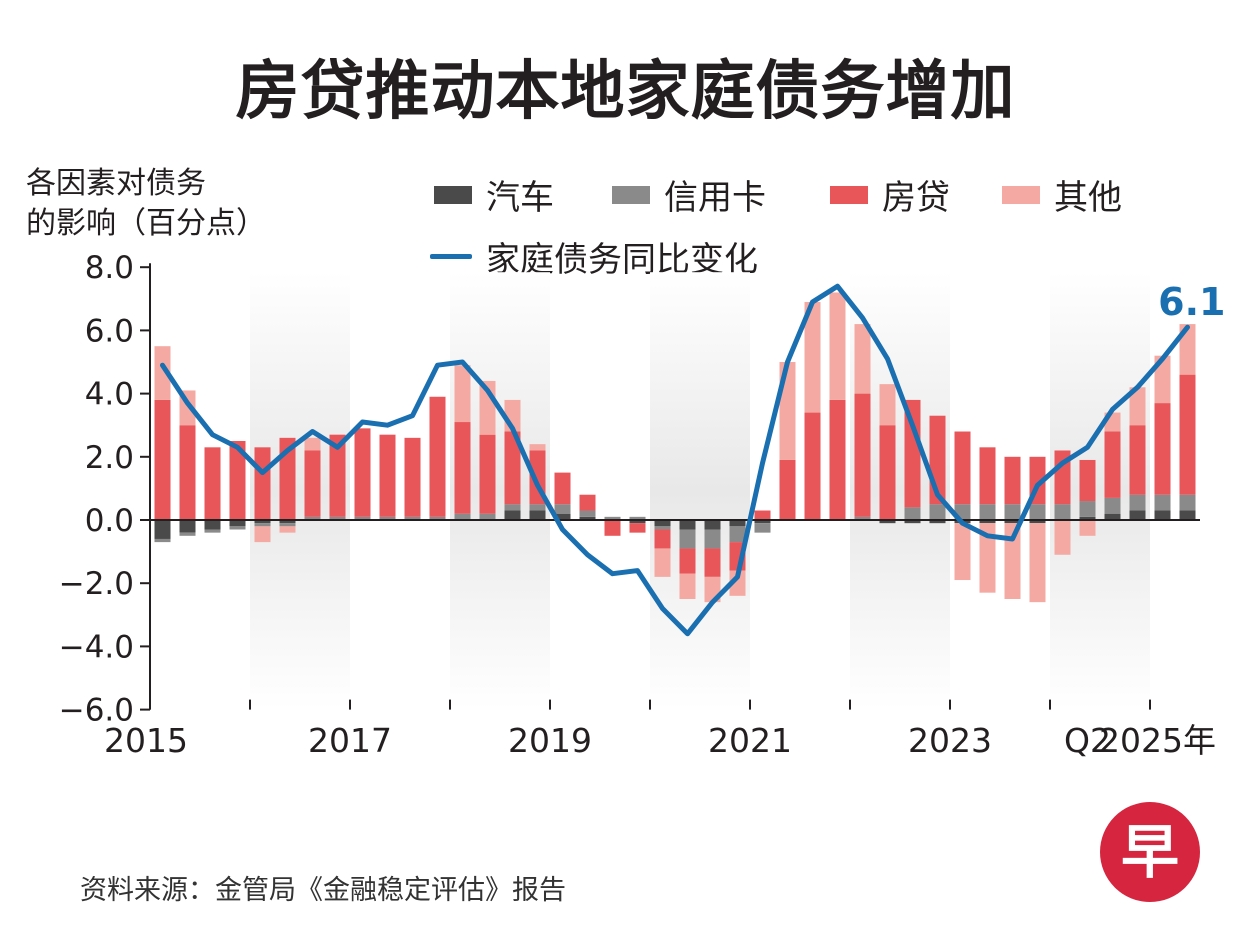 This screenshot has width=1251, height=948. I want to click on y-axis-title-line-1: 各因素对债务, so click(116, 183).